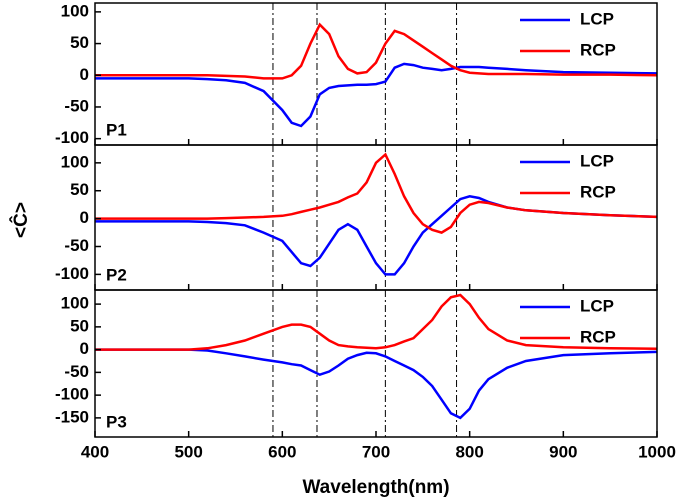 Image resolution: width=685 pixels, height=503 pixels. Describe the element at coordinates (282, 451) in the screenshot. I see `x-tick-label: 600` at that location.